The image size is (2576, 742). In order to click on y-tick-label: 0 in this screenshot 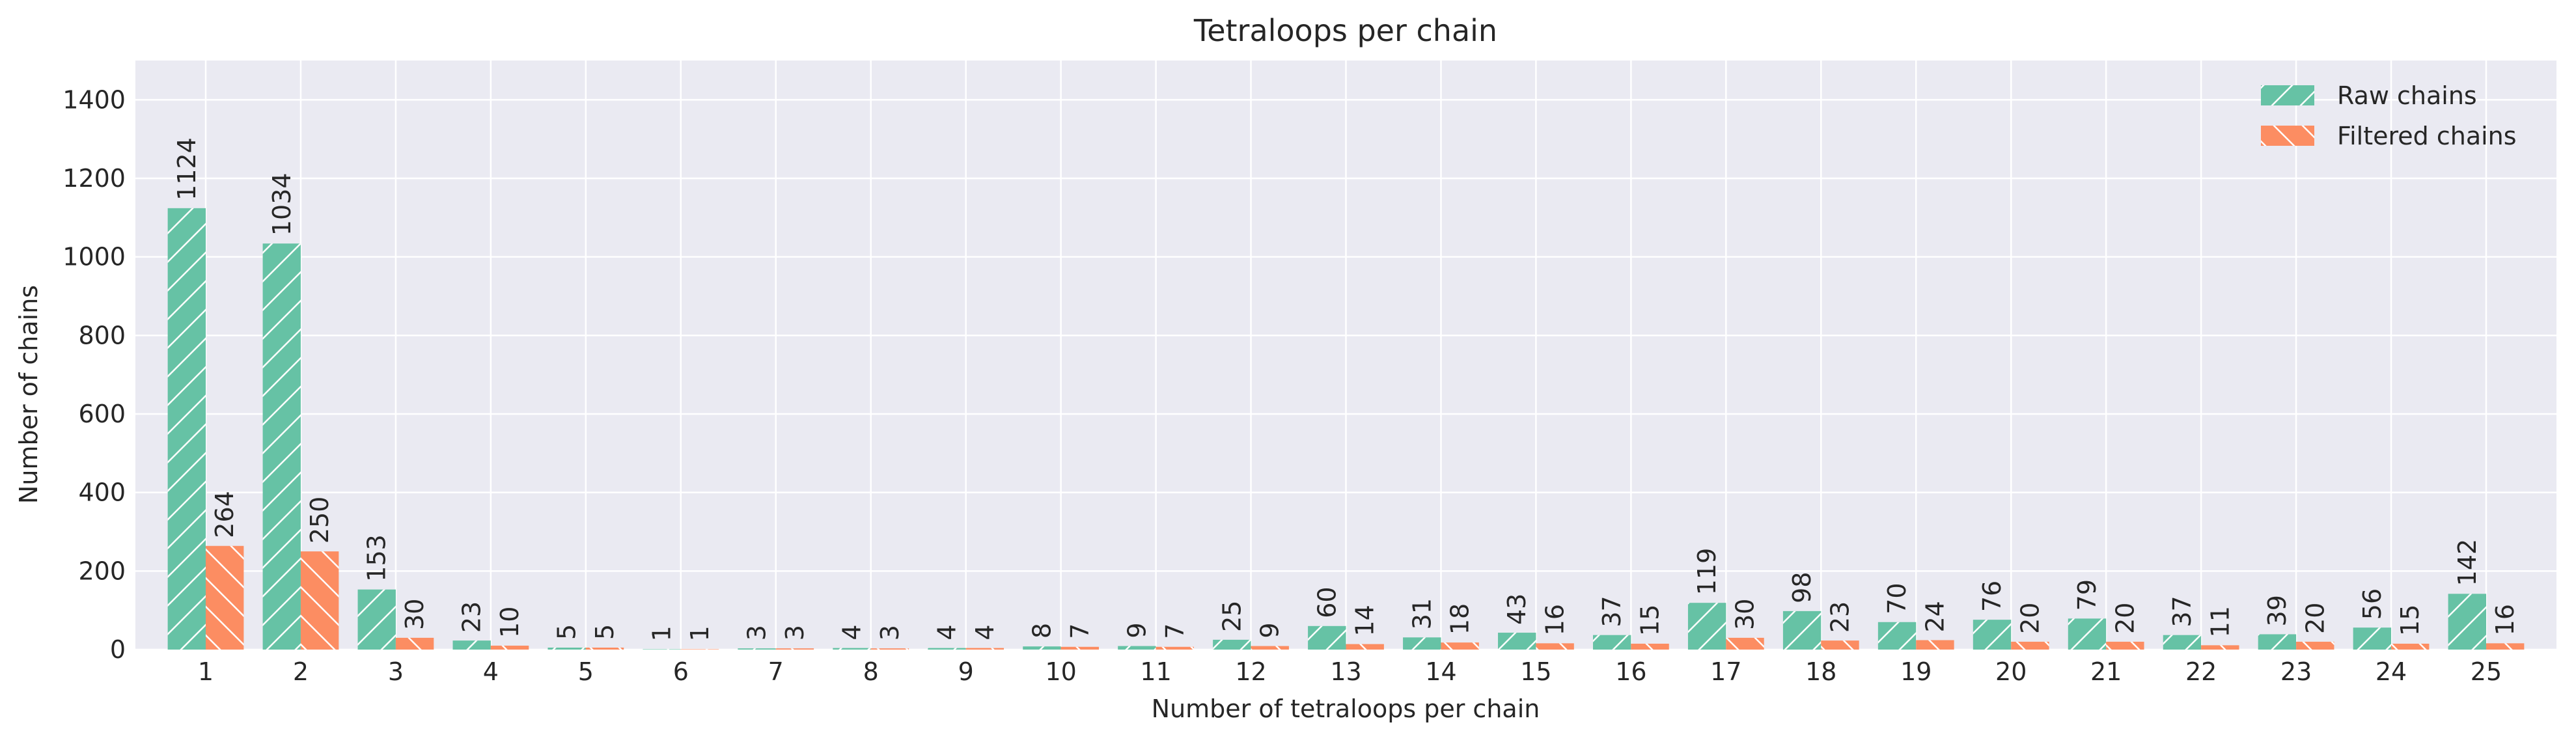, I will do `click(118, 649)`.